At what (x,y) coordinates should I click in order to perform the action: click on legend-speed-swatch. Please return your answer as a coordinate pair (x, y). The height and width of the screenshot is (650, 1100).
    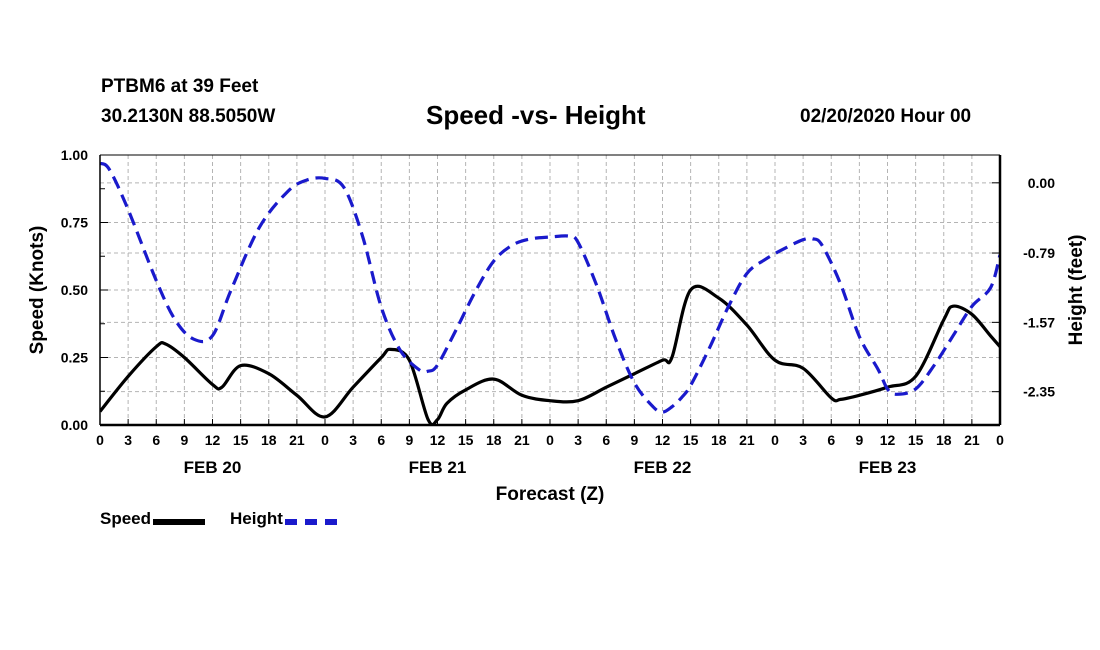
    Looking at the image, I should click on (179, 522).